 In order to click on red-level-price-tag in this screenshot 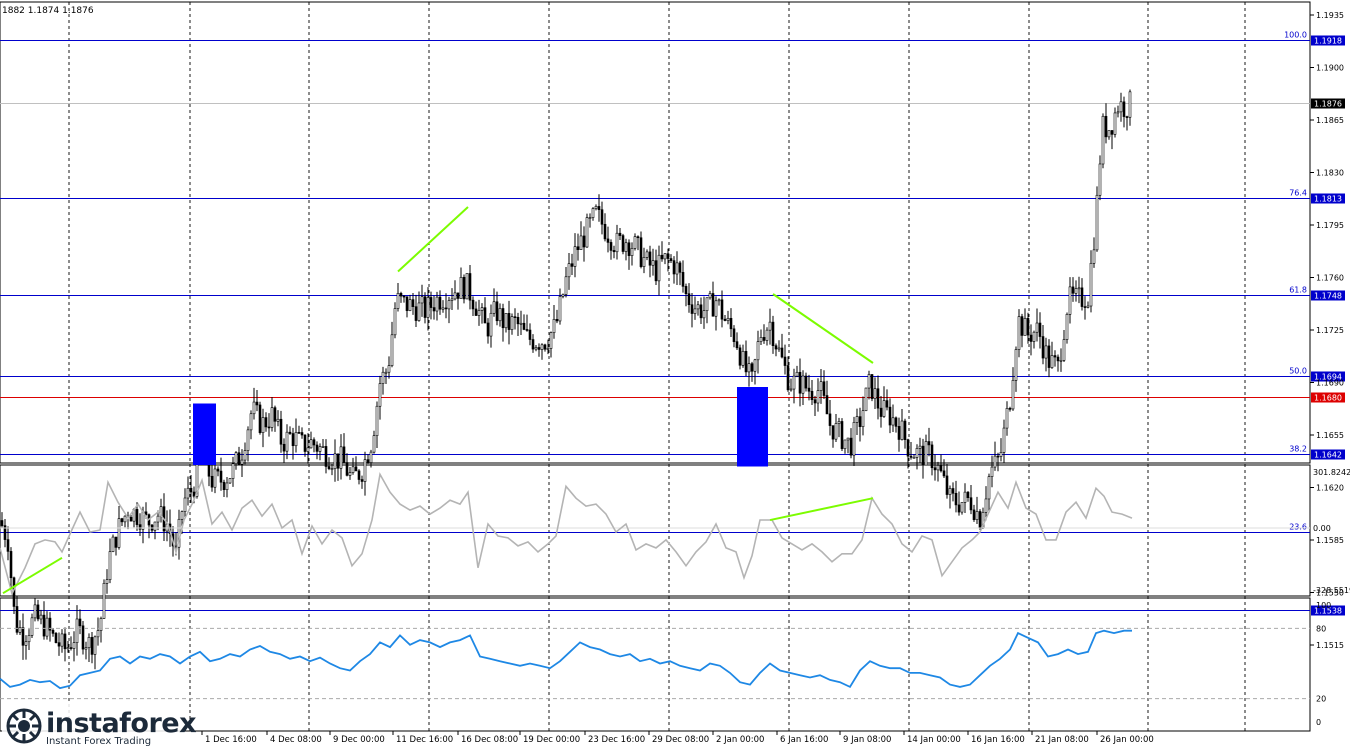, I will do `click(1328, 397)`.